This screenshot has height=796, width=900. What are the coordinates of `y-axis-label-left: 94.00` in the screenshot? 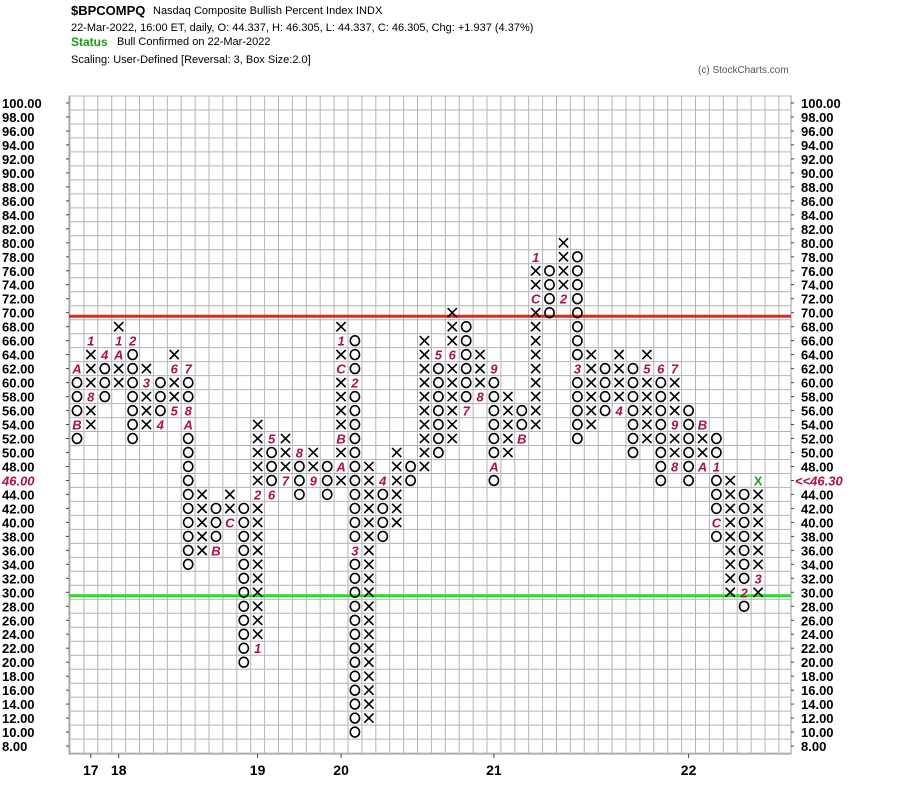 It's located at (18, 145).